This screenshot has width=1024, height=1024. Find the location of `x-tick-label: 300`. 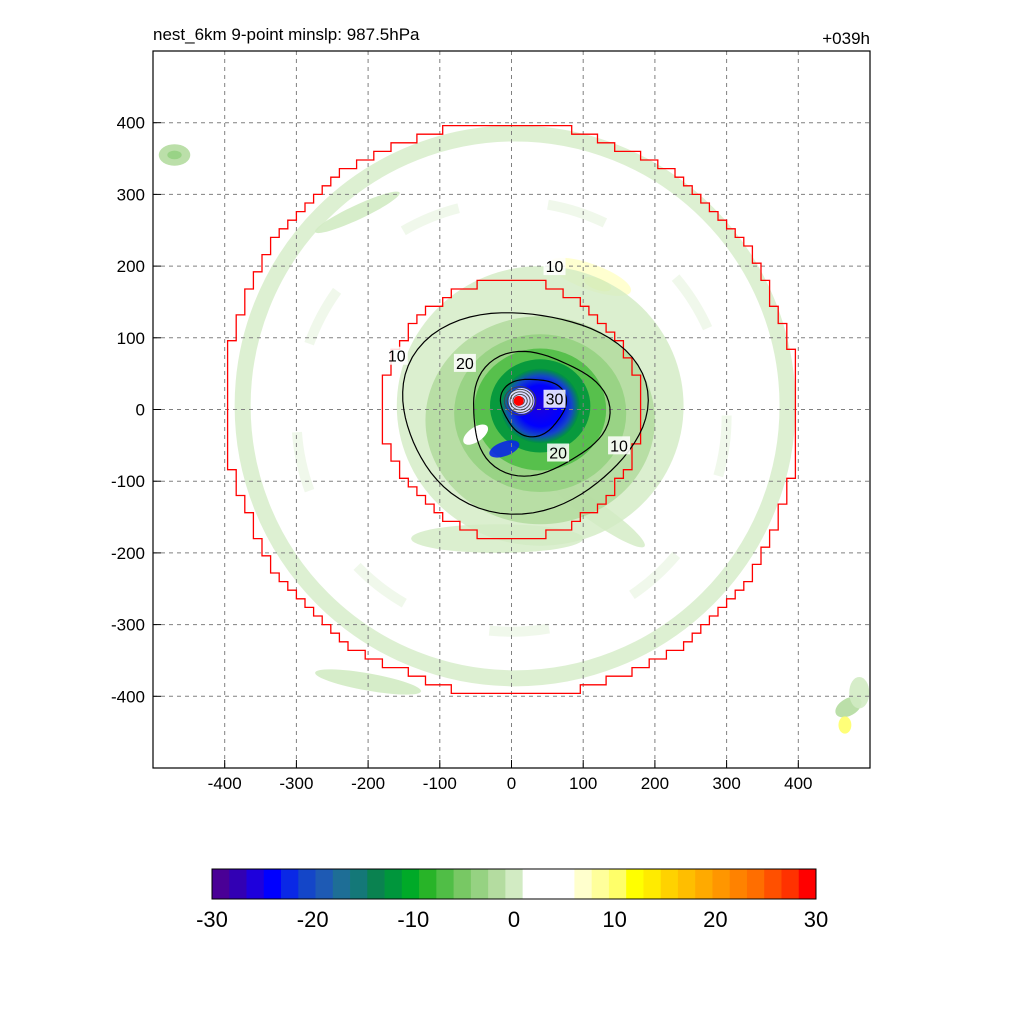

x-tick-label: 300 is located at coordinates (726, 783).